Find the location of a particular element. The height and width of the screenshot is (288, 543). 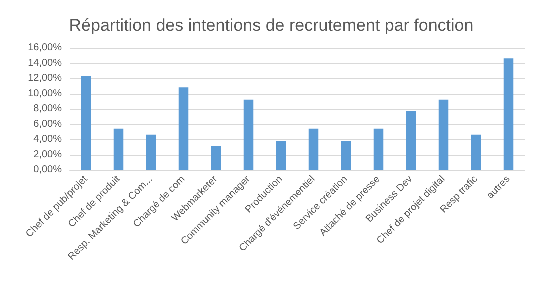

chart-title: Répartition des intentions de recrutement par fonction is located at coordinates (271, 25).